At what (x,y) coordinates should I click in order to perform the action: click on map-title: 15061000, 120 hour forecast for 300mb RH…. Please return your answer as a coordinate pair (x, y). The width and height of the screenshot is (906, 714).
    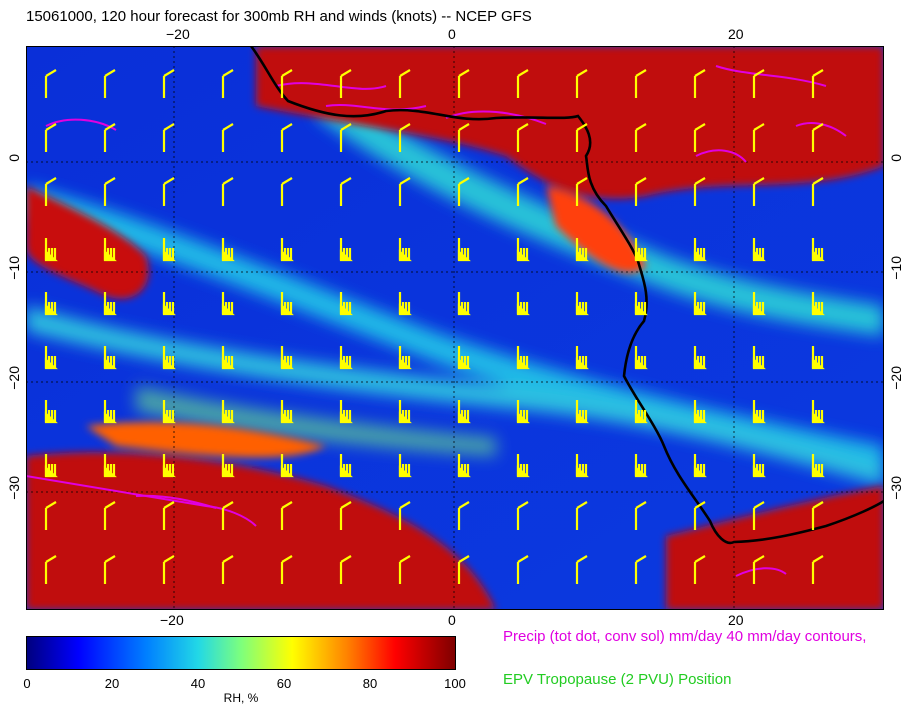
    Looking at the image, I should click on (279, 16).